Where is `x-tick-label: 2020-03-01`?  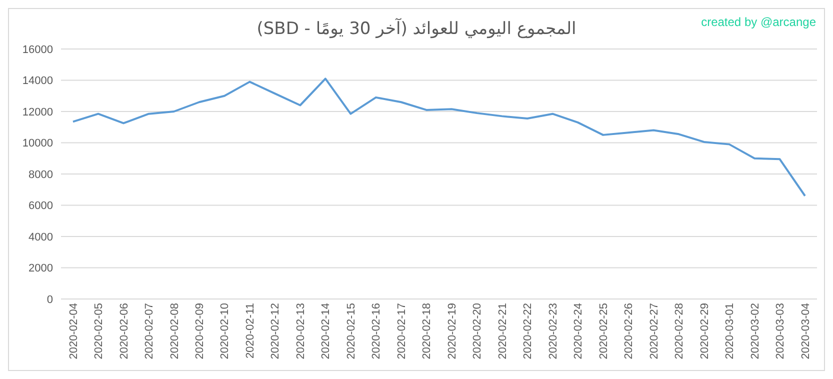
x-tick-label: 2020-03-01 is located at coordinates (730, 331).